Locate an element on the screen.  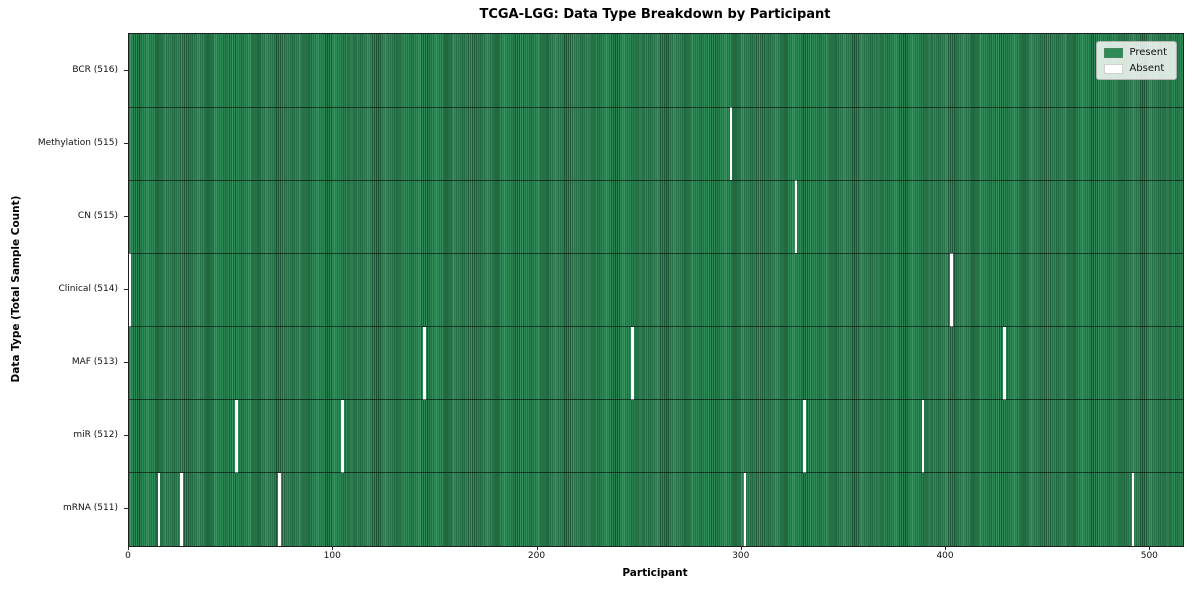
y-tick-label-clinical: Clinical (514) is located at coordinates (88, 289).